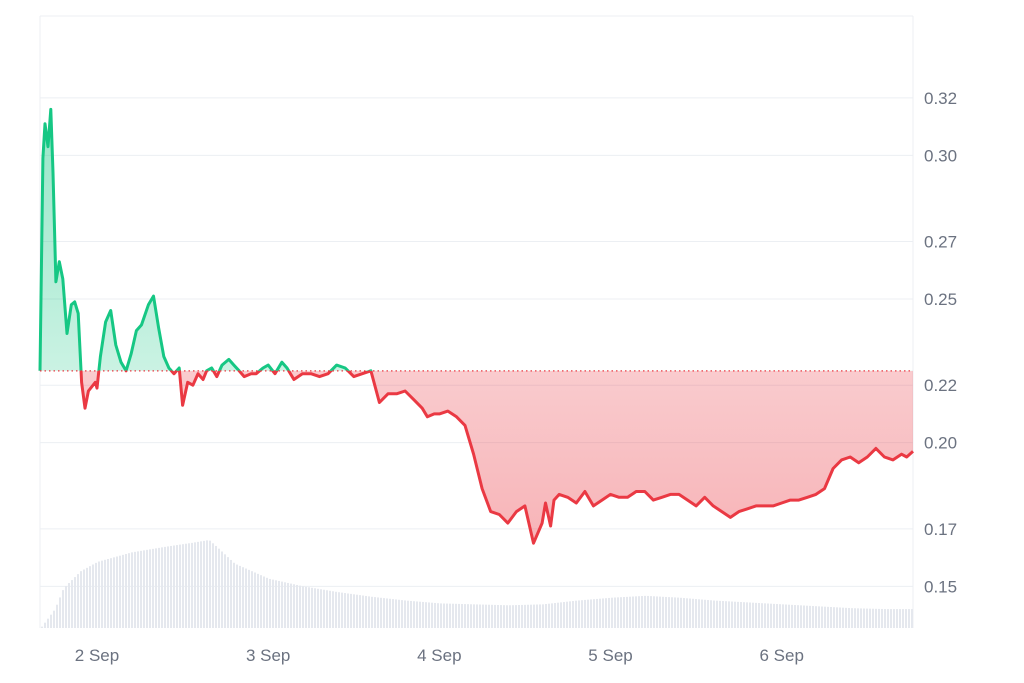 This screenshot has height=683, width=1024. Describe the element at coordinates (610, 655) in the screenshot. I see `x-tick-label: 5 Sep` at that location.